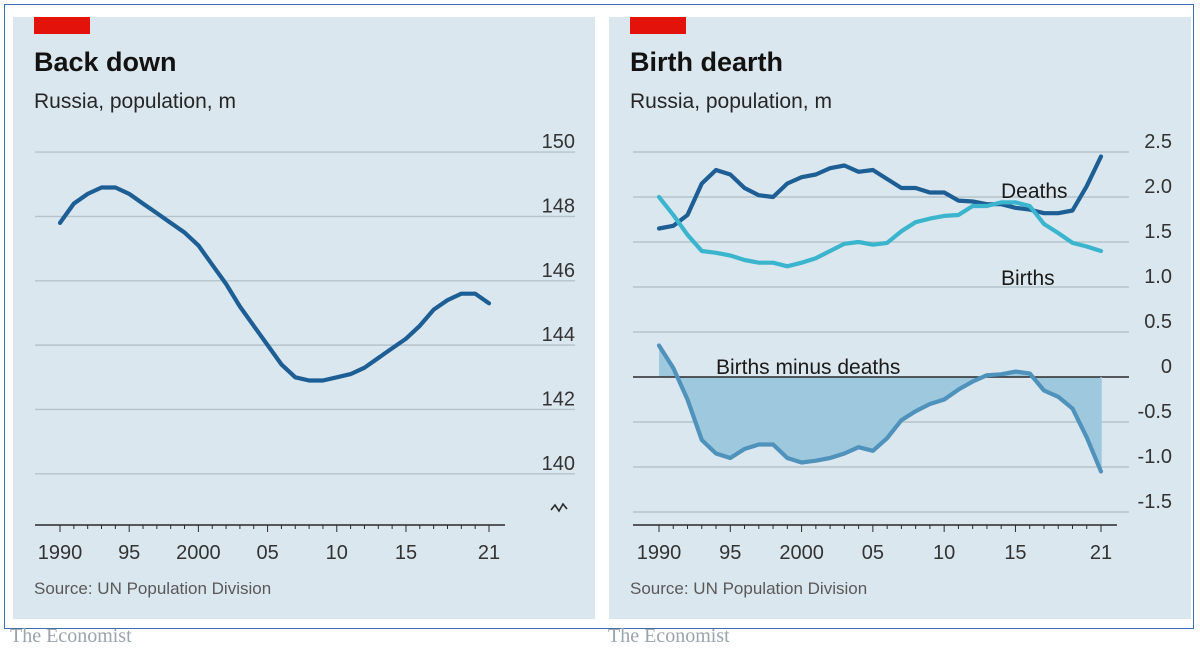  Describe the element at coordinates (808, 367) in the screenshot. I see `series-label-births-minus-deaths: Births minus deaths` at that location.